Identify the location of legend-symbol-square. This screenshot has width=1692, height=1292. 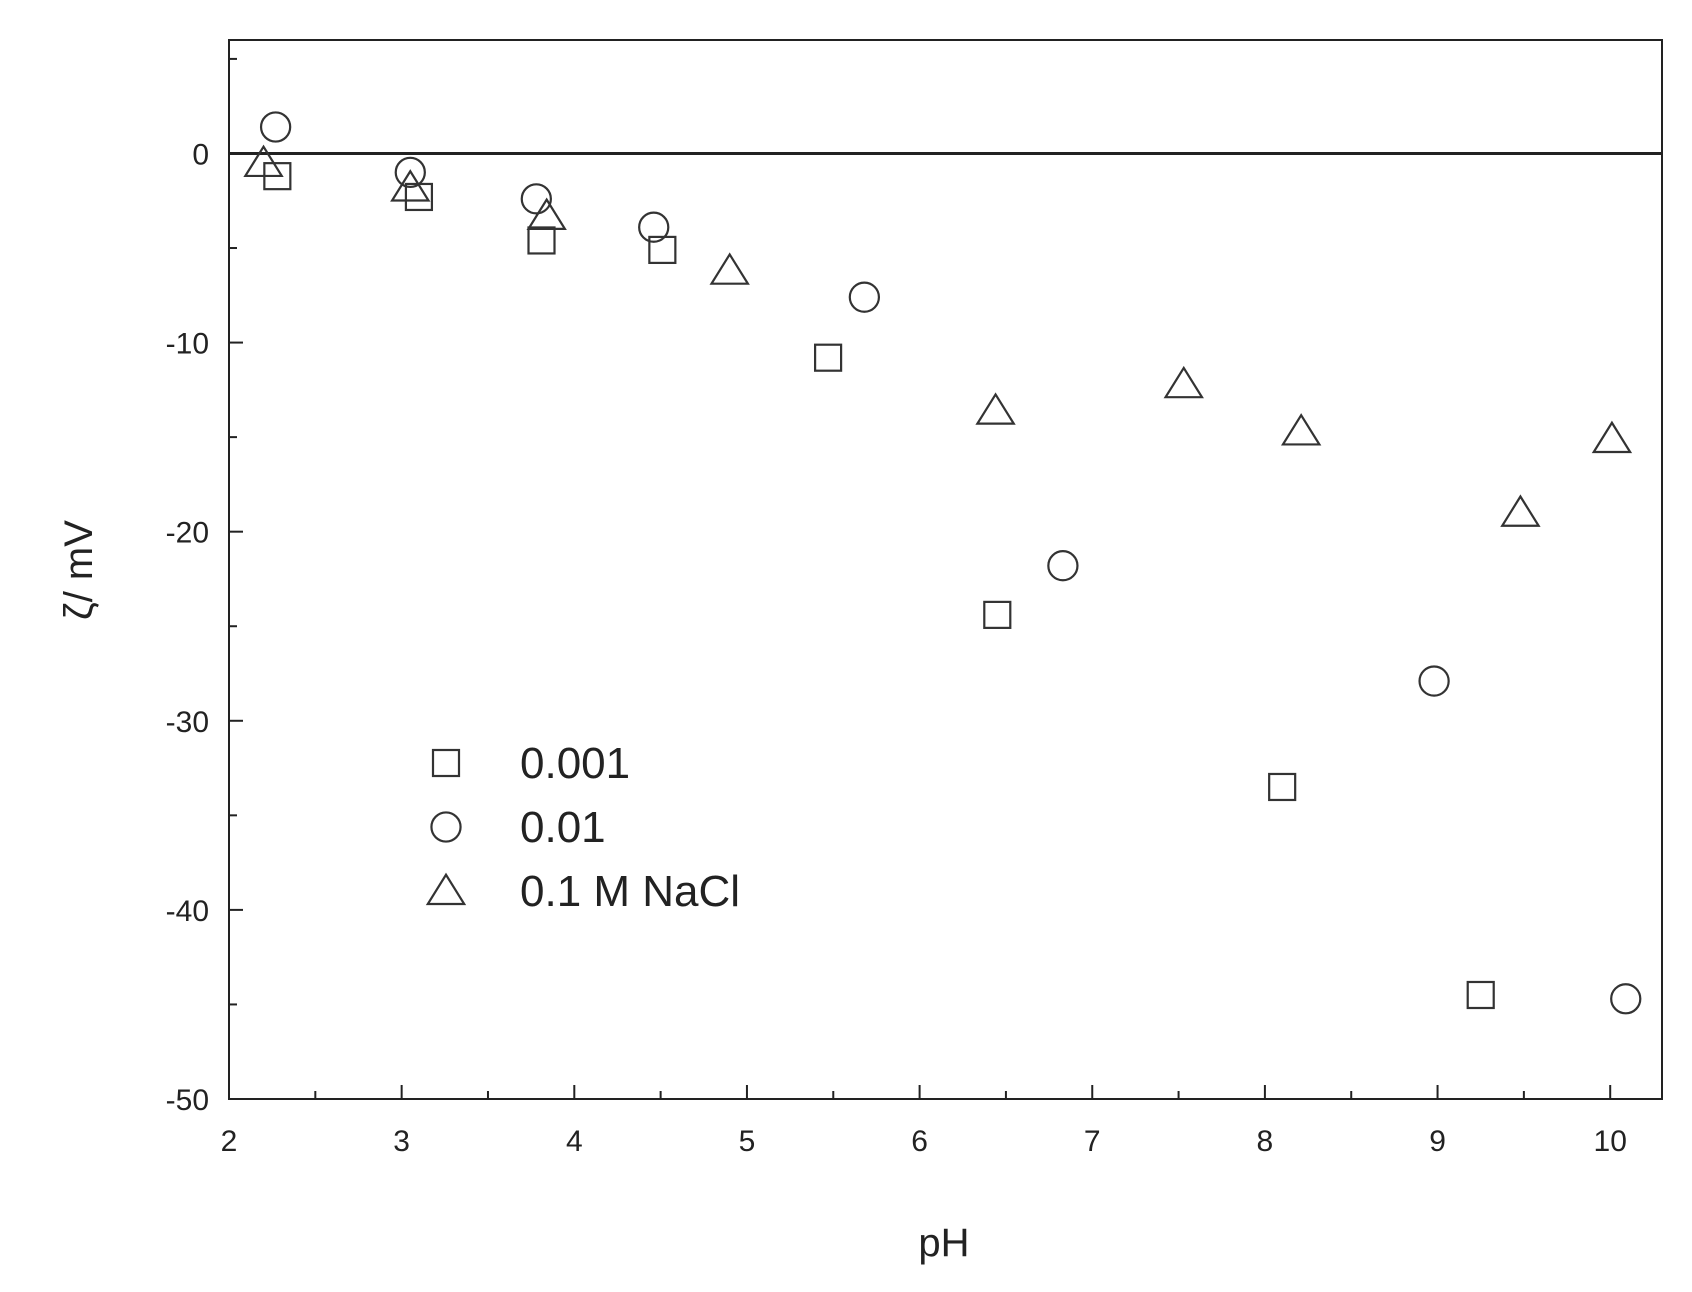
(446, 763).